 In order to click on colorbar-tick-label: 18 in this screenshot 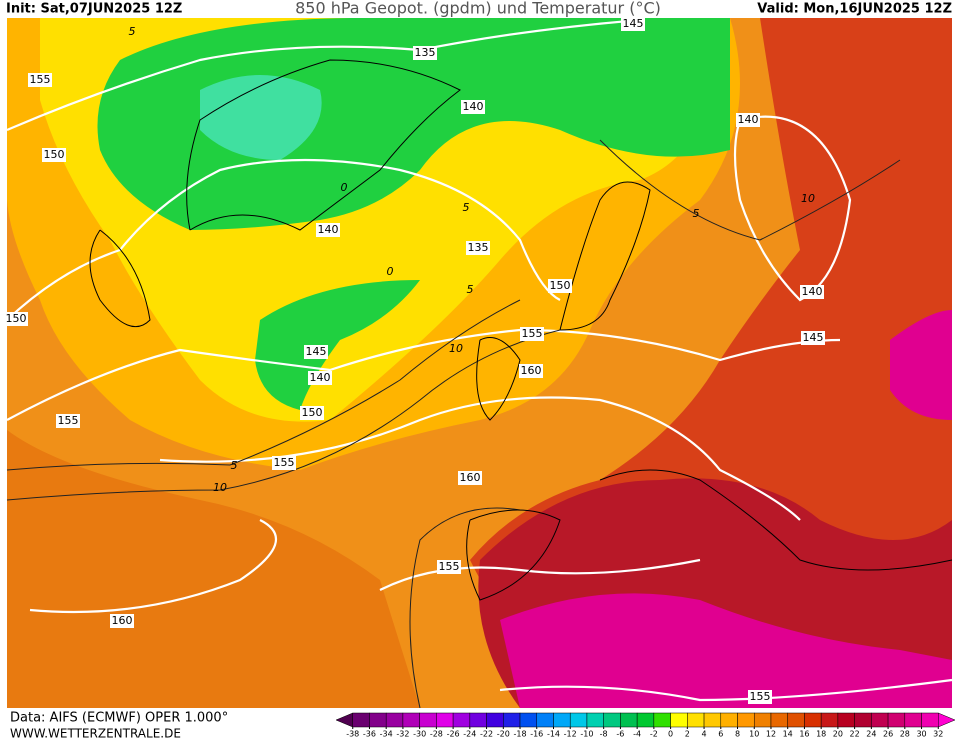, I will do `click(821, 734)`.